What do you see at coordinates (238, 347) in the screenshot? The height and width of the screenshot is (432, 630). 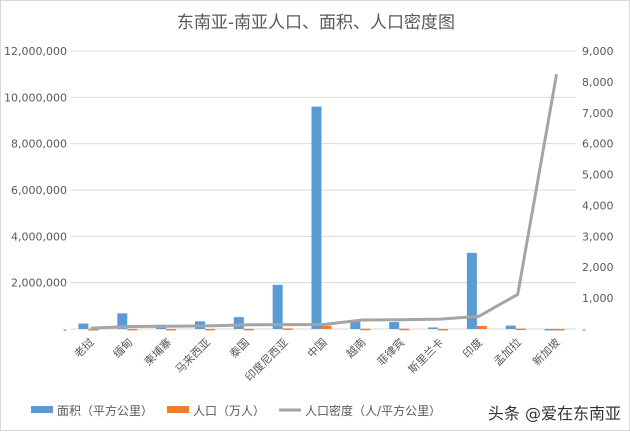 I see `x-tick-label: 泰国` at bounding box center [238, 347].